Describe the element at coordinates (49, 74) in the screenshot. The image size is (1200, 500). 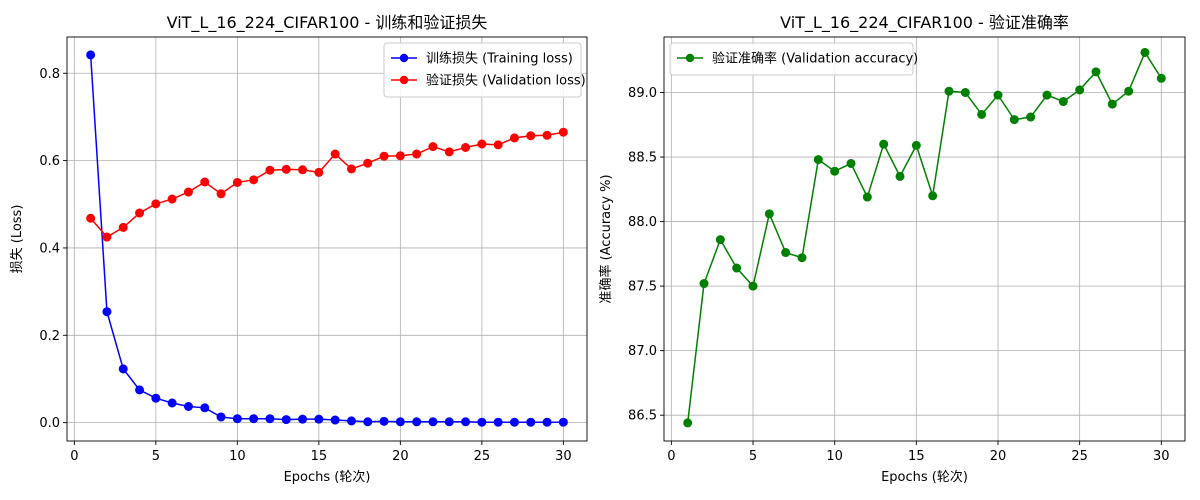
I see `y-tick-label: 0.8` at that location.